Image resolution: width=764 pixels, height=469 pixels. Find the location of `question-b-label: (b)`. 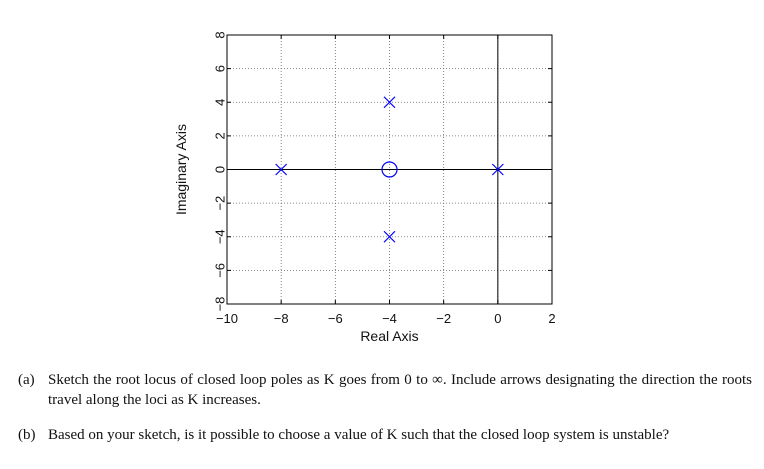

question-b-label: (b) is located at coordinates (27, 435).